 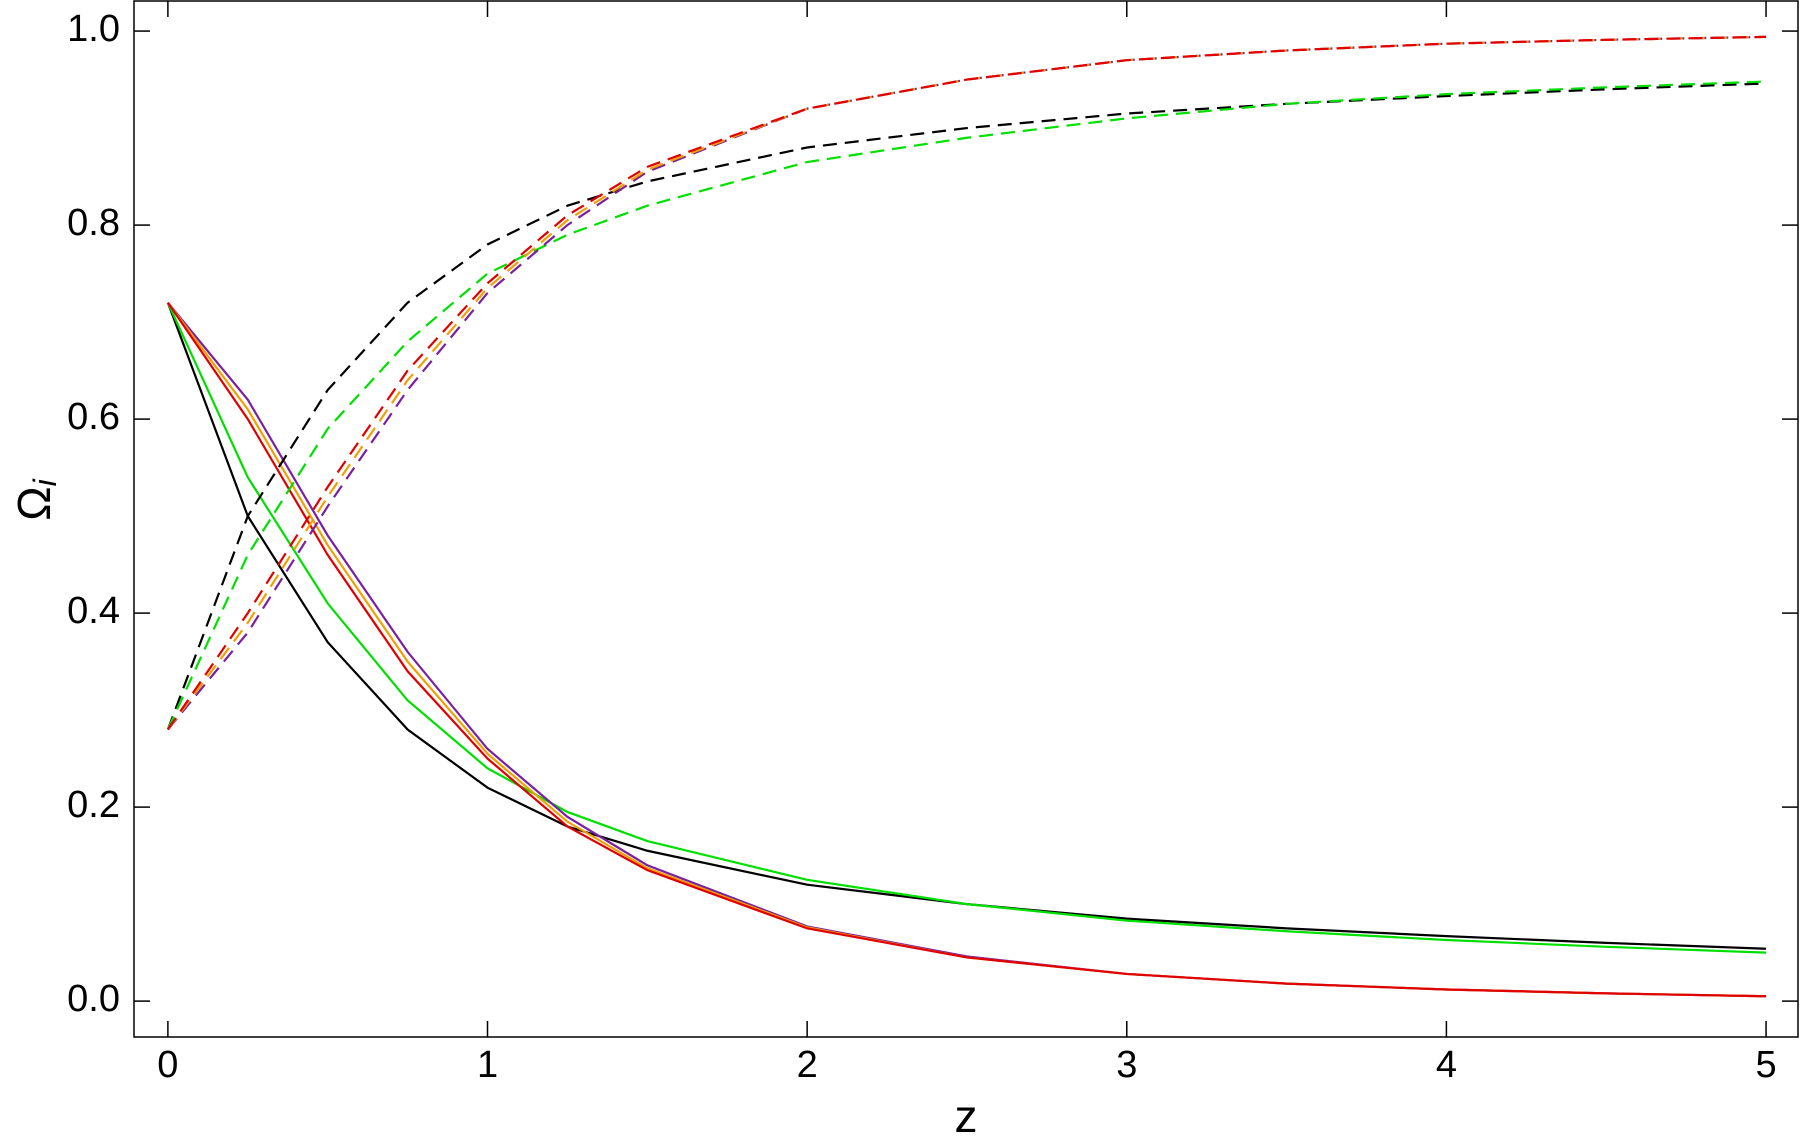 I want to click on x-tick-label: 2, so click(x=807, y=1065).